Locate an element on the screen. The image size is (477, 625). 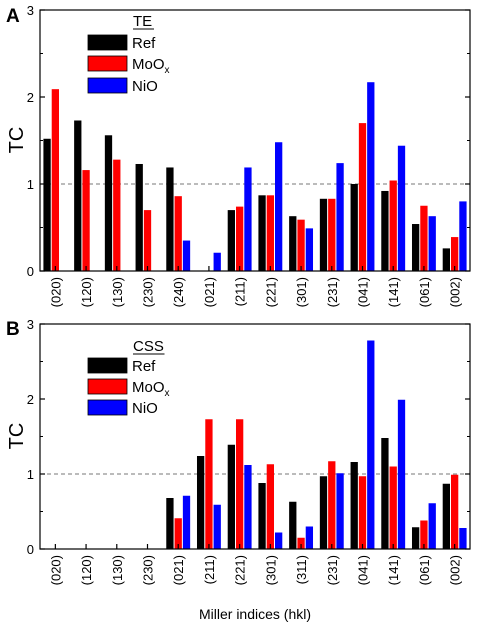
x-tick-label: (021) is located at coordinates (209, 292).